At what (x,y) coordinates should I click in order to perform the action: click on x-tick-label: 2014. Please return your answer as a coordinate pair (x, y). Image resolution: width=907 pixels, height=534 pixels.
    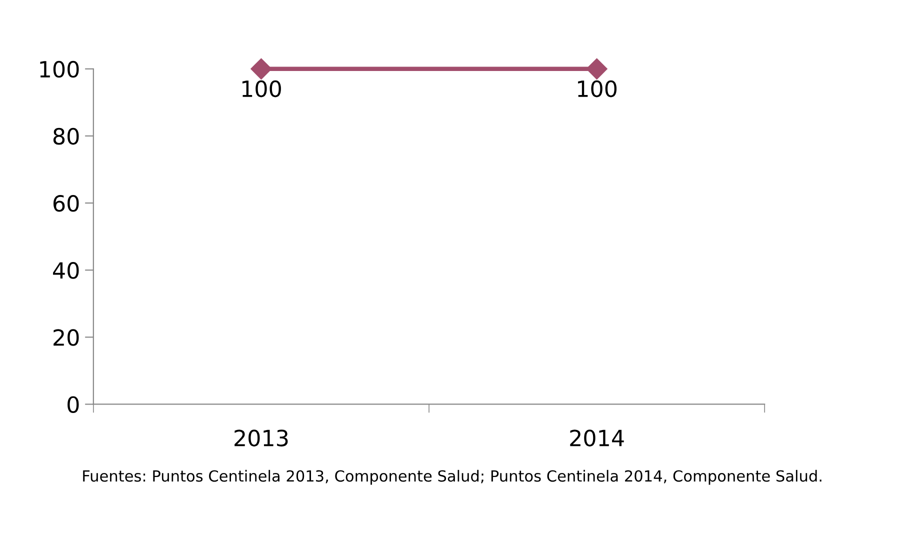
    Looking at the image, I should click on (597, 438).